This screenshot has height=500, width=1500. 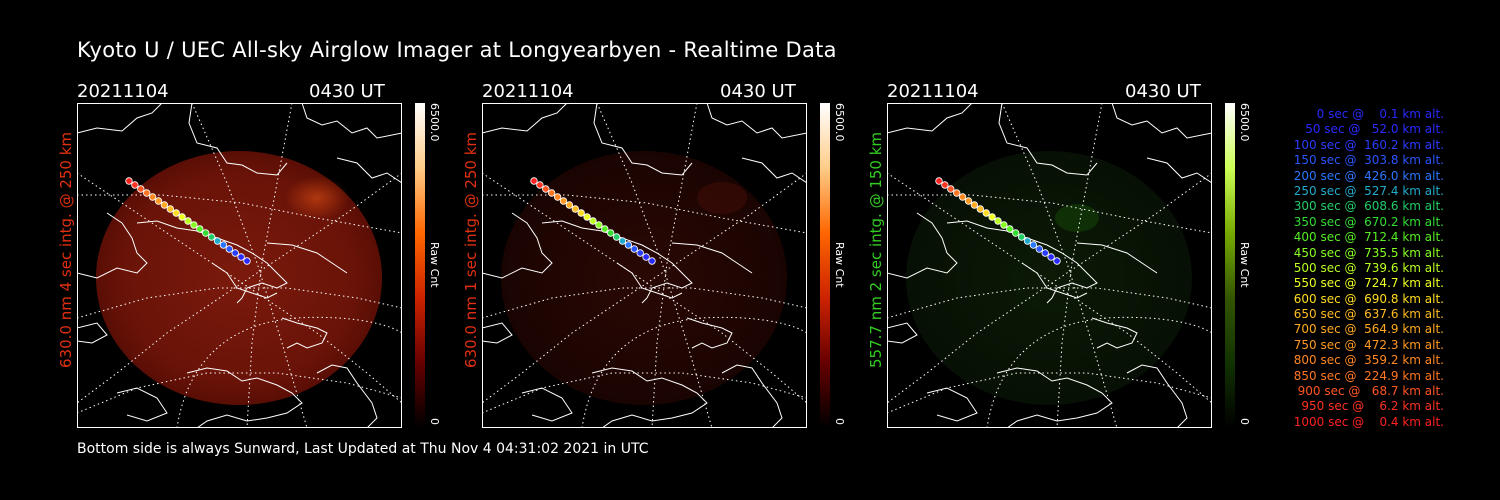 I want to click on panel-3-date: 20211104, so click(x=933, y=91).